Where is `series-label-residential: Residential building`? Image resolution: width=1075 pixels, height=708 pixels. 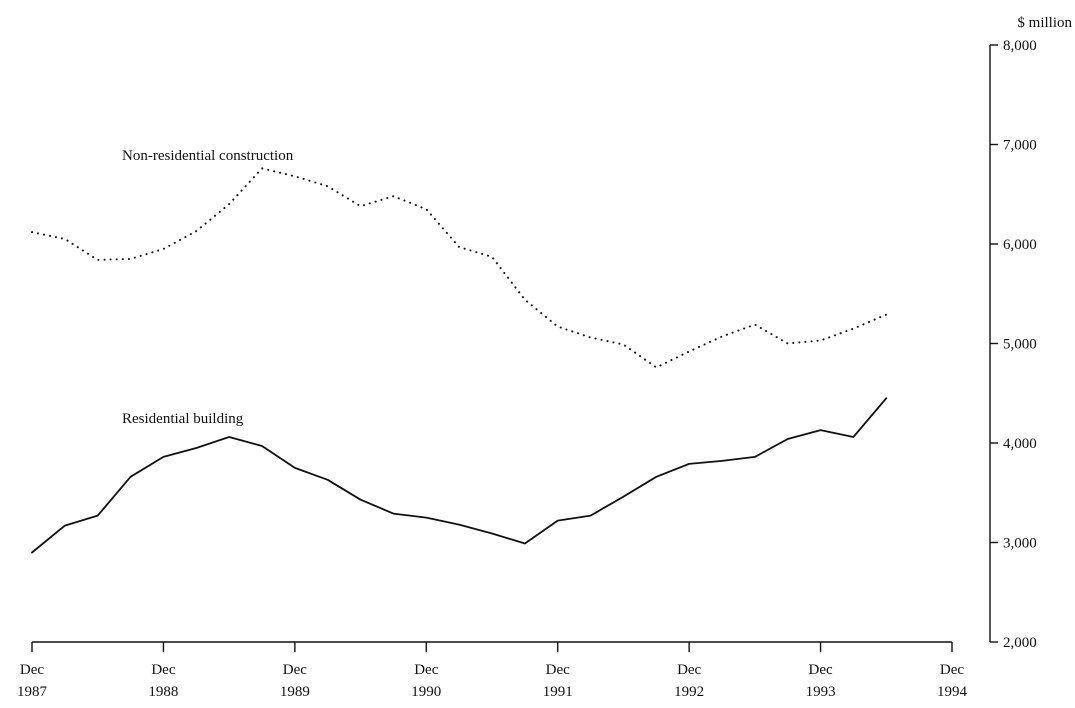 series-label-residential: Residential building is located at coordinates (183, 419).